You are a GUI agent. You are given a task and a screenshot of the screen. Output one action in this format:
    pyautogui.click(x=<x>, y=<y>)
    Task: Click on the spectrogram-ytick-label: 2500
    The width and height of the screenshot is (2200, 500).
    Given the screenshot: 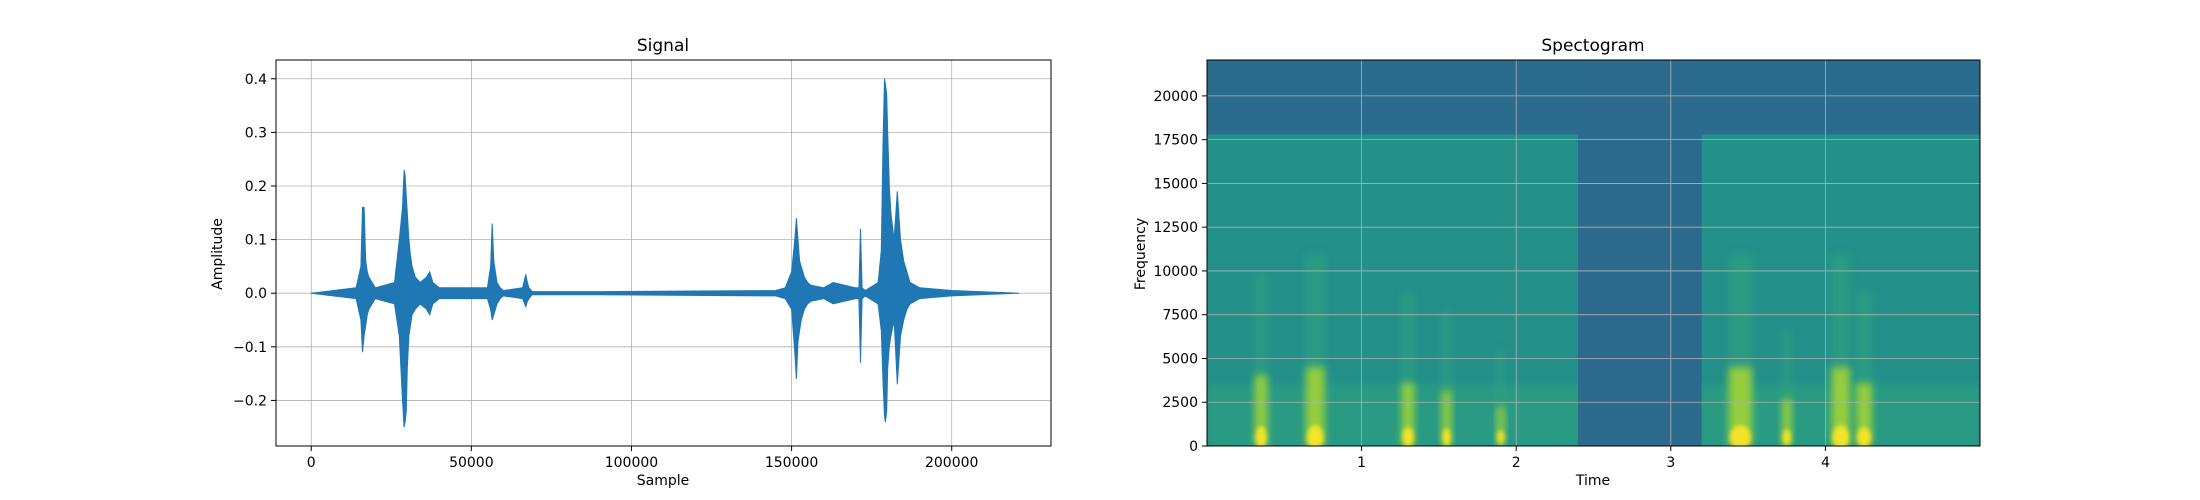 What is the action you would take?
    pyautogui.click(x=1180, y=403)
    